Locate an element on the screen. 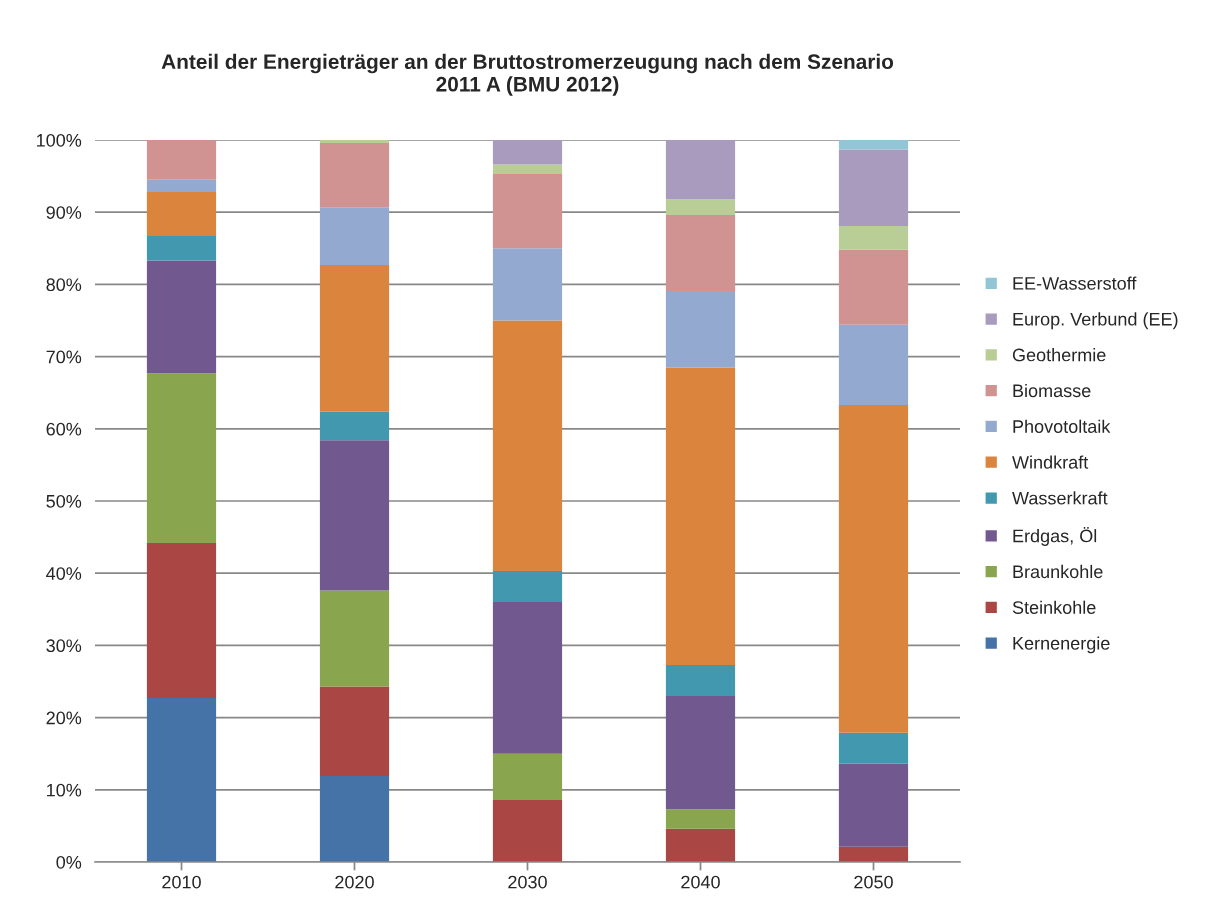  legend-label: Erdgas, Öl is located at coordinates (1055, 536).